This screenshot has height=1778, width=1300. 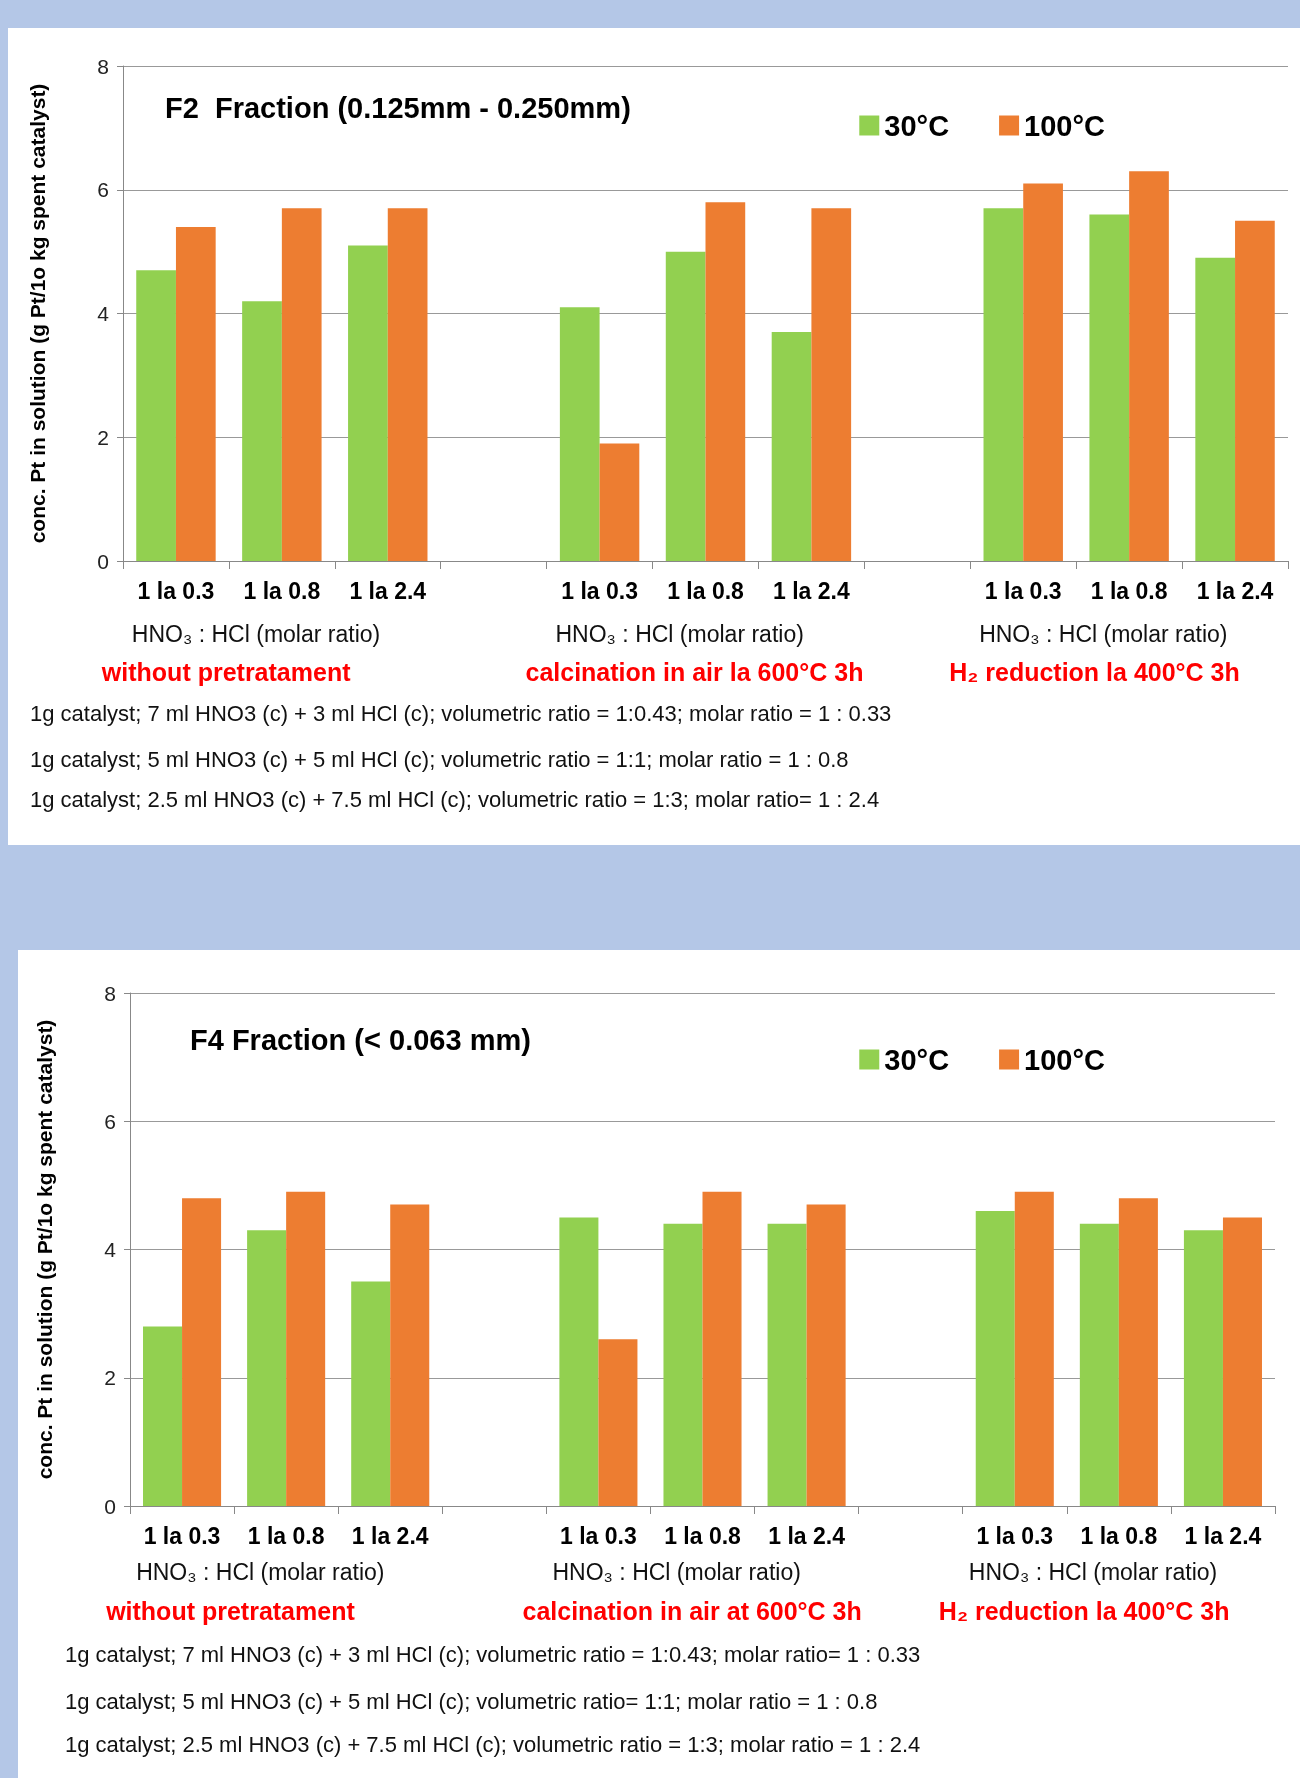 I want to click on text: 1g catalyst; 5 ml HNO3 (c) + 5 ml HCl (c); volumetric ratio= 1:1; molar ratio = 1 : 0.8, so click(x=471, y=1701).